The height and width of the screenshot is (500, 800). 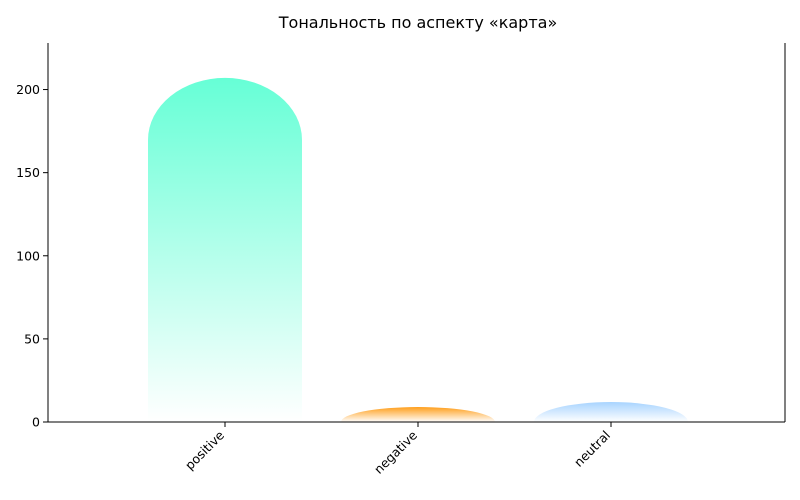 I want to click on y-tick-label: 200, so click(x=28, y=89).